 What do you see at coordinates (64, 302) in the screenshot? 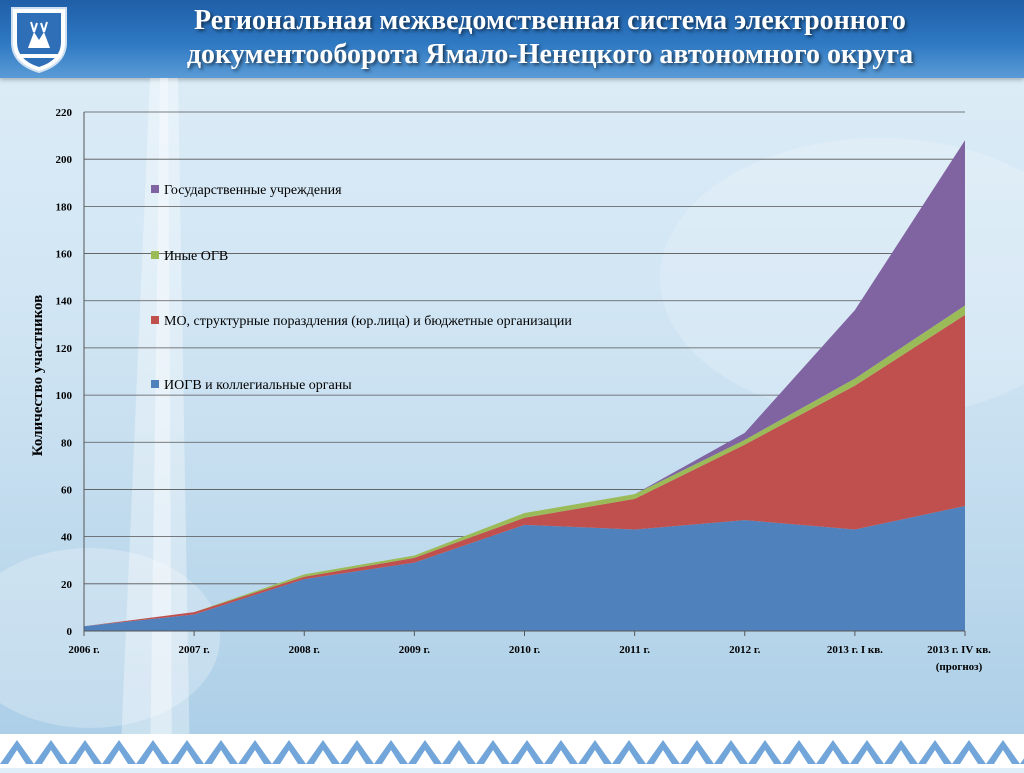
I see `y-tick-label: 140` at bounding box center [64, 302].